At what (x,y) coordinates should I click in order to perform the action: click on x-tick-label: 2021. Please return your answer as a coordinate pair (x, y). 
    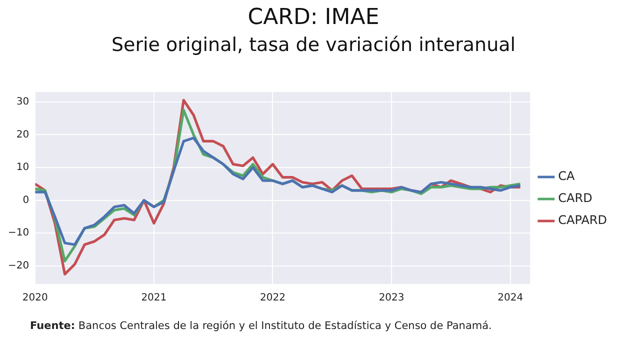
    Looking at the image, I should click on (154, 298).